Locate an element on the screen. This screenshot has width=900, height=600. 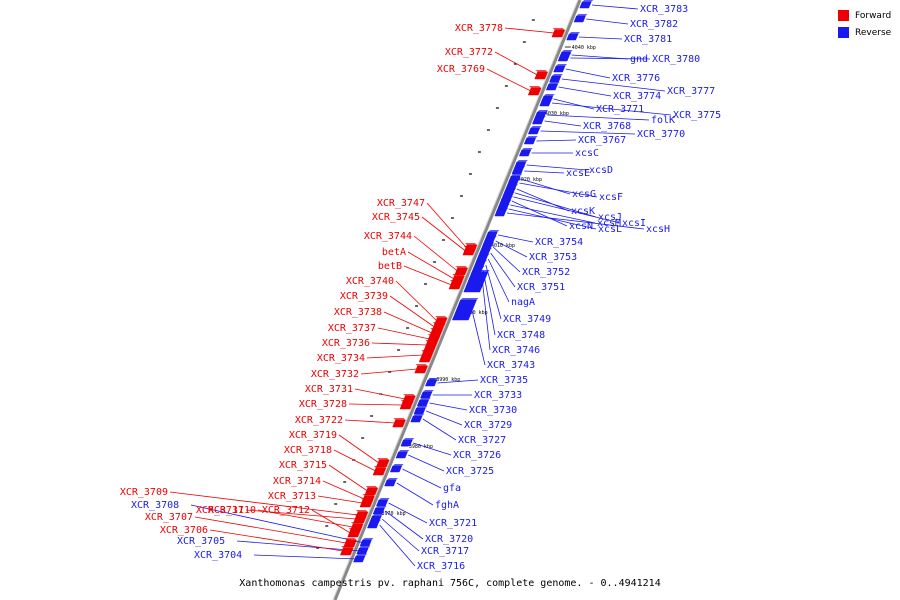
gene-xcr-3769-face is located at coordinates (535, 87).